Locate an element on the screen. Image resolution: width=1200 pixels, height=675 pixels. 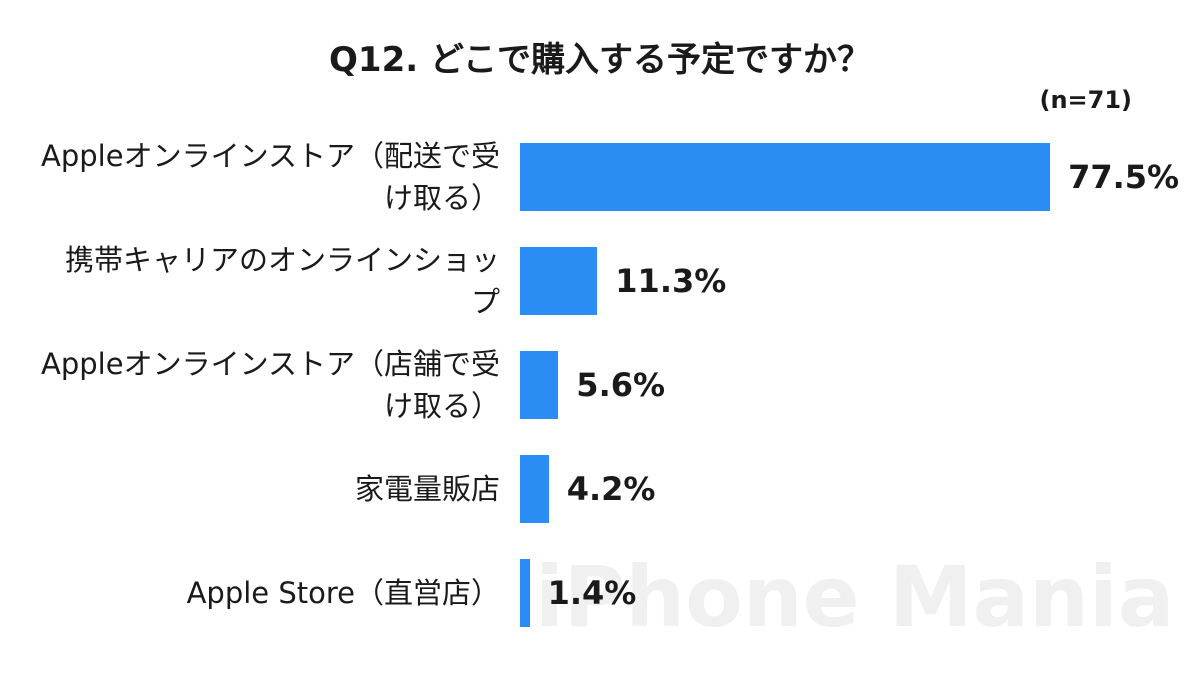
value-label: 4.2% is located at coordinates (611, 489).